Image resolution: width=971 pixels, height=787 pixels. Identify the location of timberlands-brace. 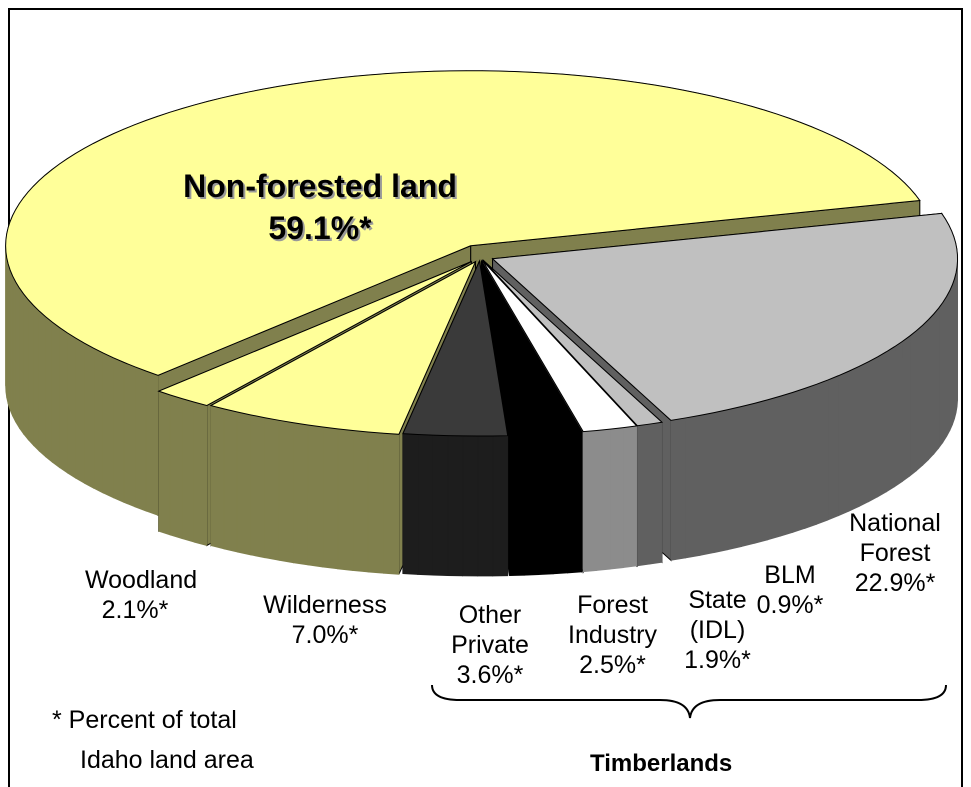
(689, 701).